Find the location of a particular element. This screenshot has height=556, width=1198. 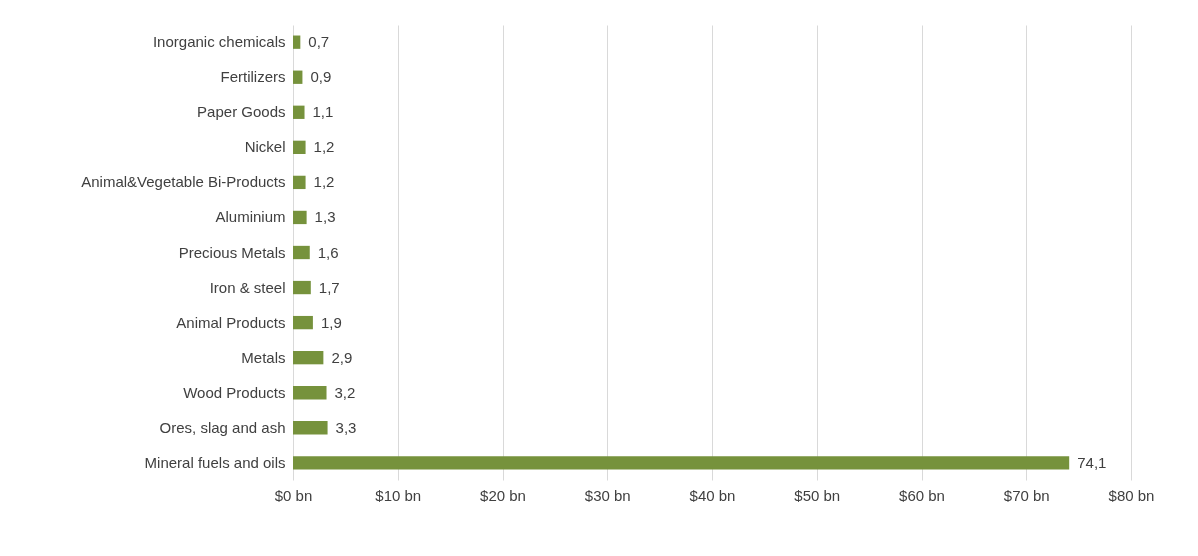

x-tick-label: $40 bn is located at coordinates (712, 495).